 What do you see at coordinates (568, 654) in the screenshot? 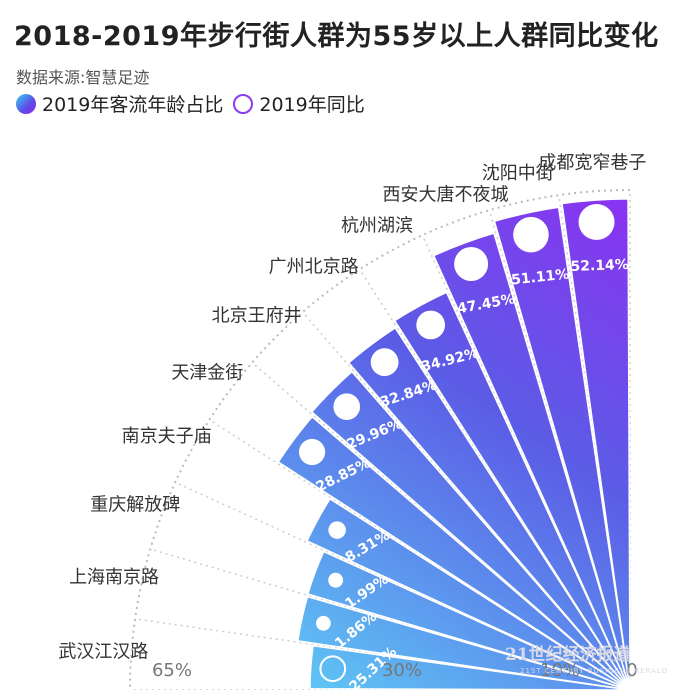
I see `watermark-text: 21世纪经济报道` at bounding box center [568, 654].